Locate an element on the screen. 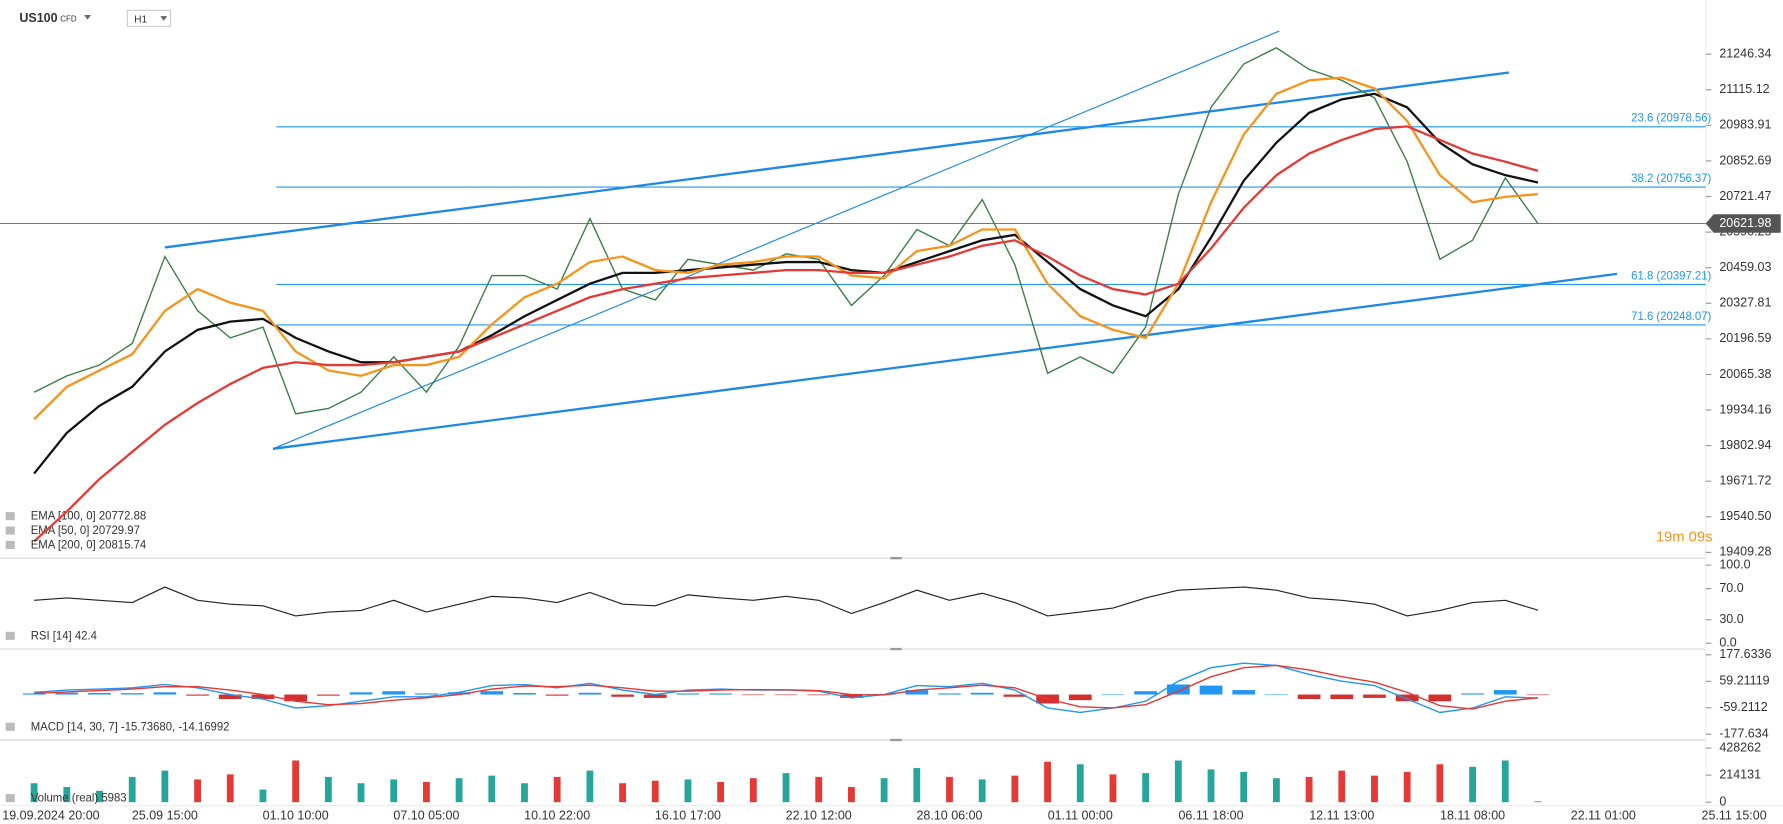 Image resolution: width=1783 pixels, height=824 pixels. x-tick-label: 16.10 17:00 is located at coordinates (688, 815).